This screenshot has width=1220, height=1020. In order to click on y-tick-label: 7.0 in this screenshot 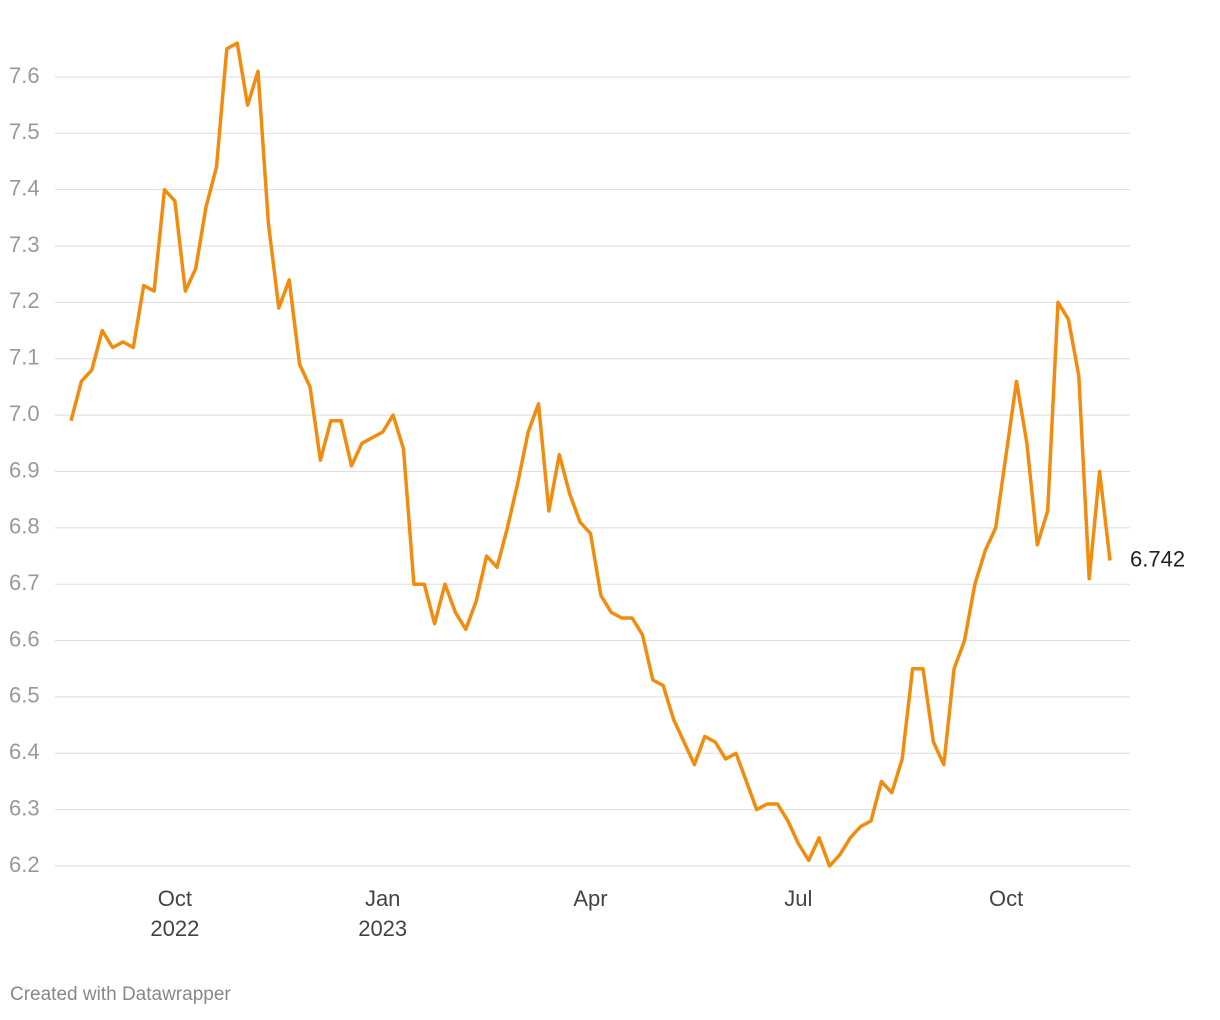, I will do `click(24, 413)`.